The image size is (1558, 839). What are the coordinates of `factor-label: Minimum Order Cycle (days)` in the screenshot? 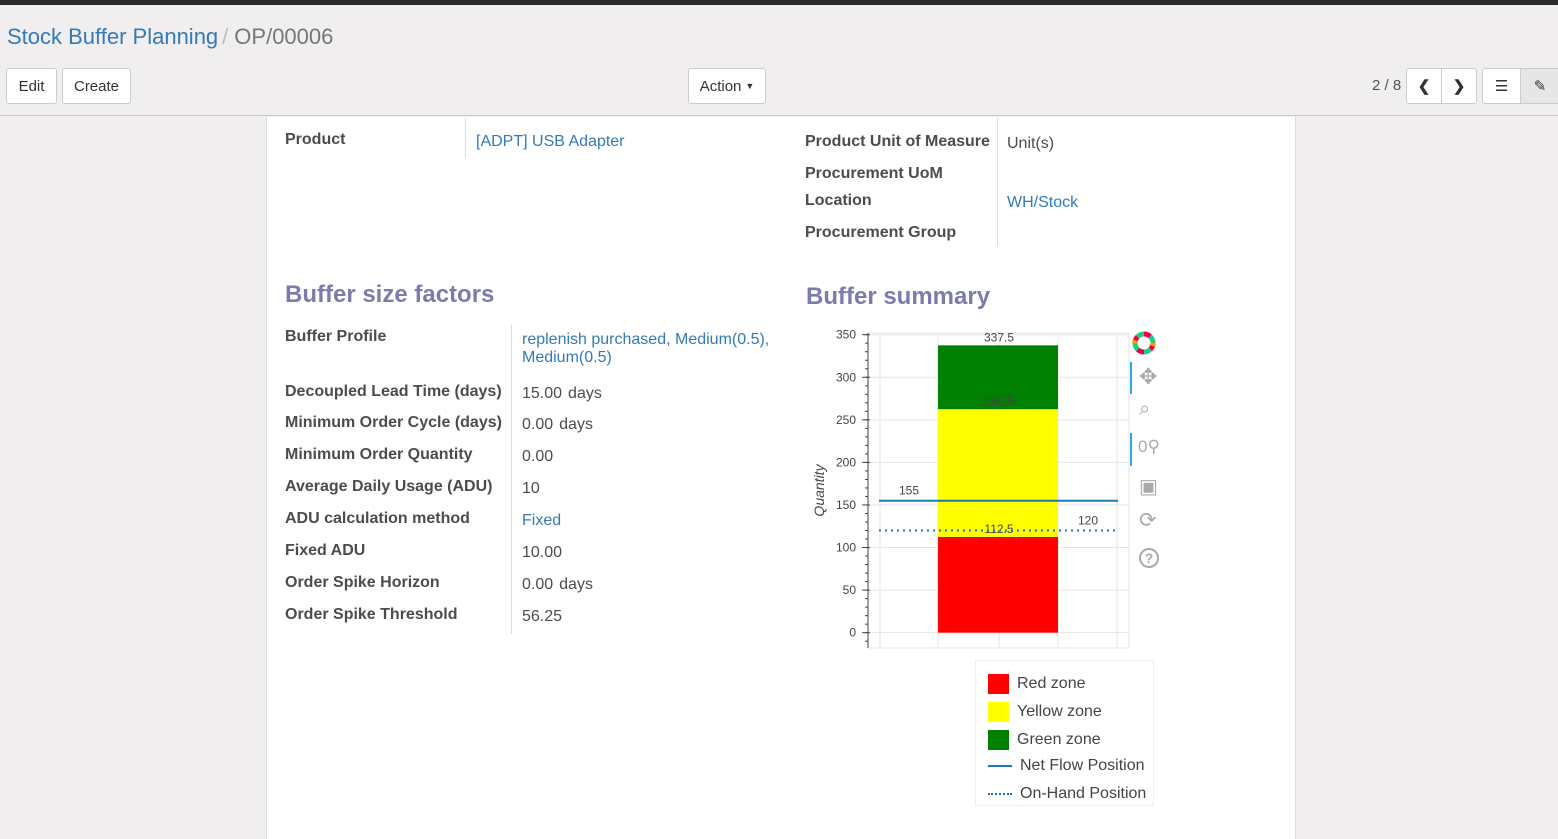 It's located at (393, 422).